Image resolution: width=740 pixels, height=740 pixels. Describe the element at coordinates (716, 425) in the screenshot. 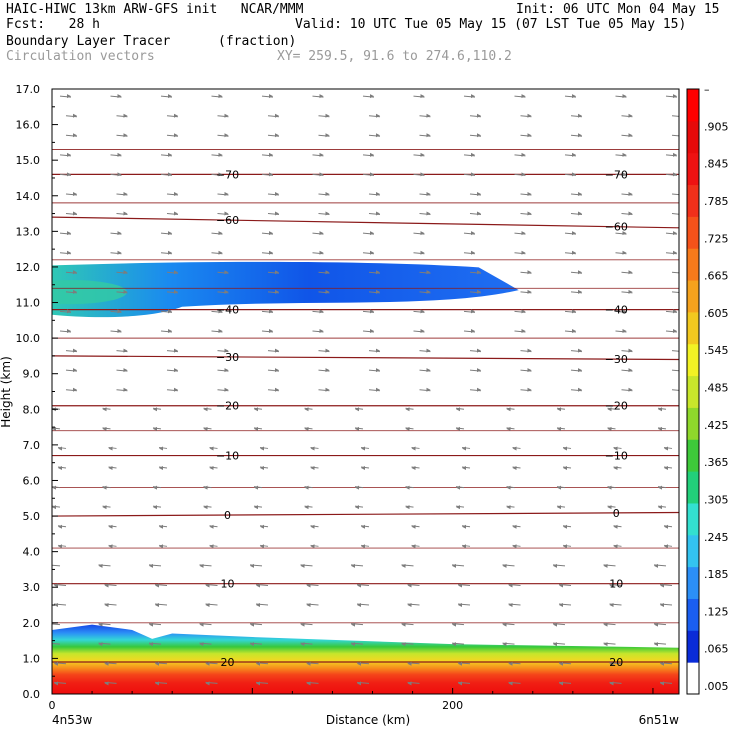

I see `colorbar-label: .425` at that location.